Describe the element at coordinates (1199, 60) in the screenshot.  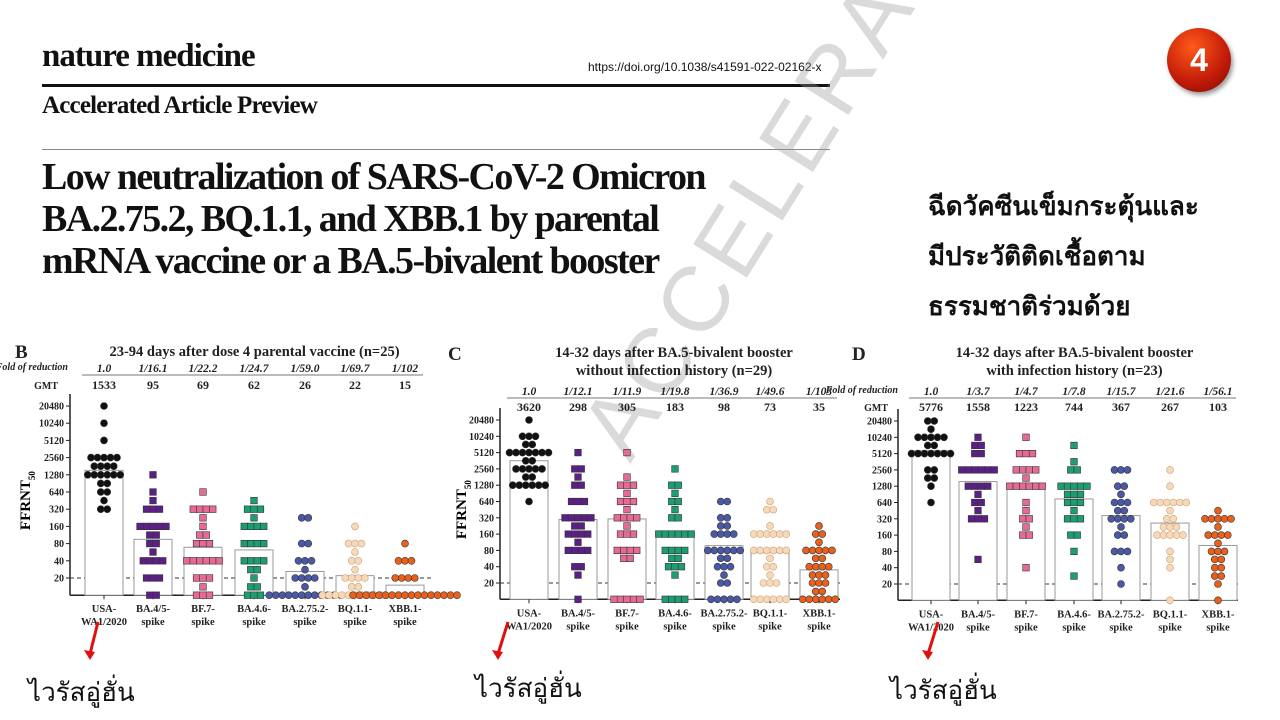
I see `slide-number-badge: 4` at that location.